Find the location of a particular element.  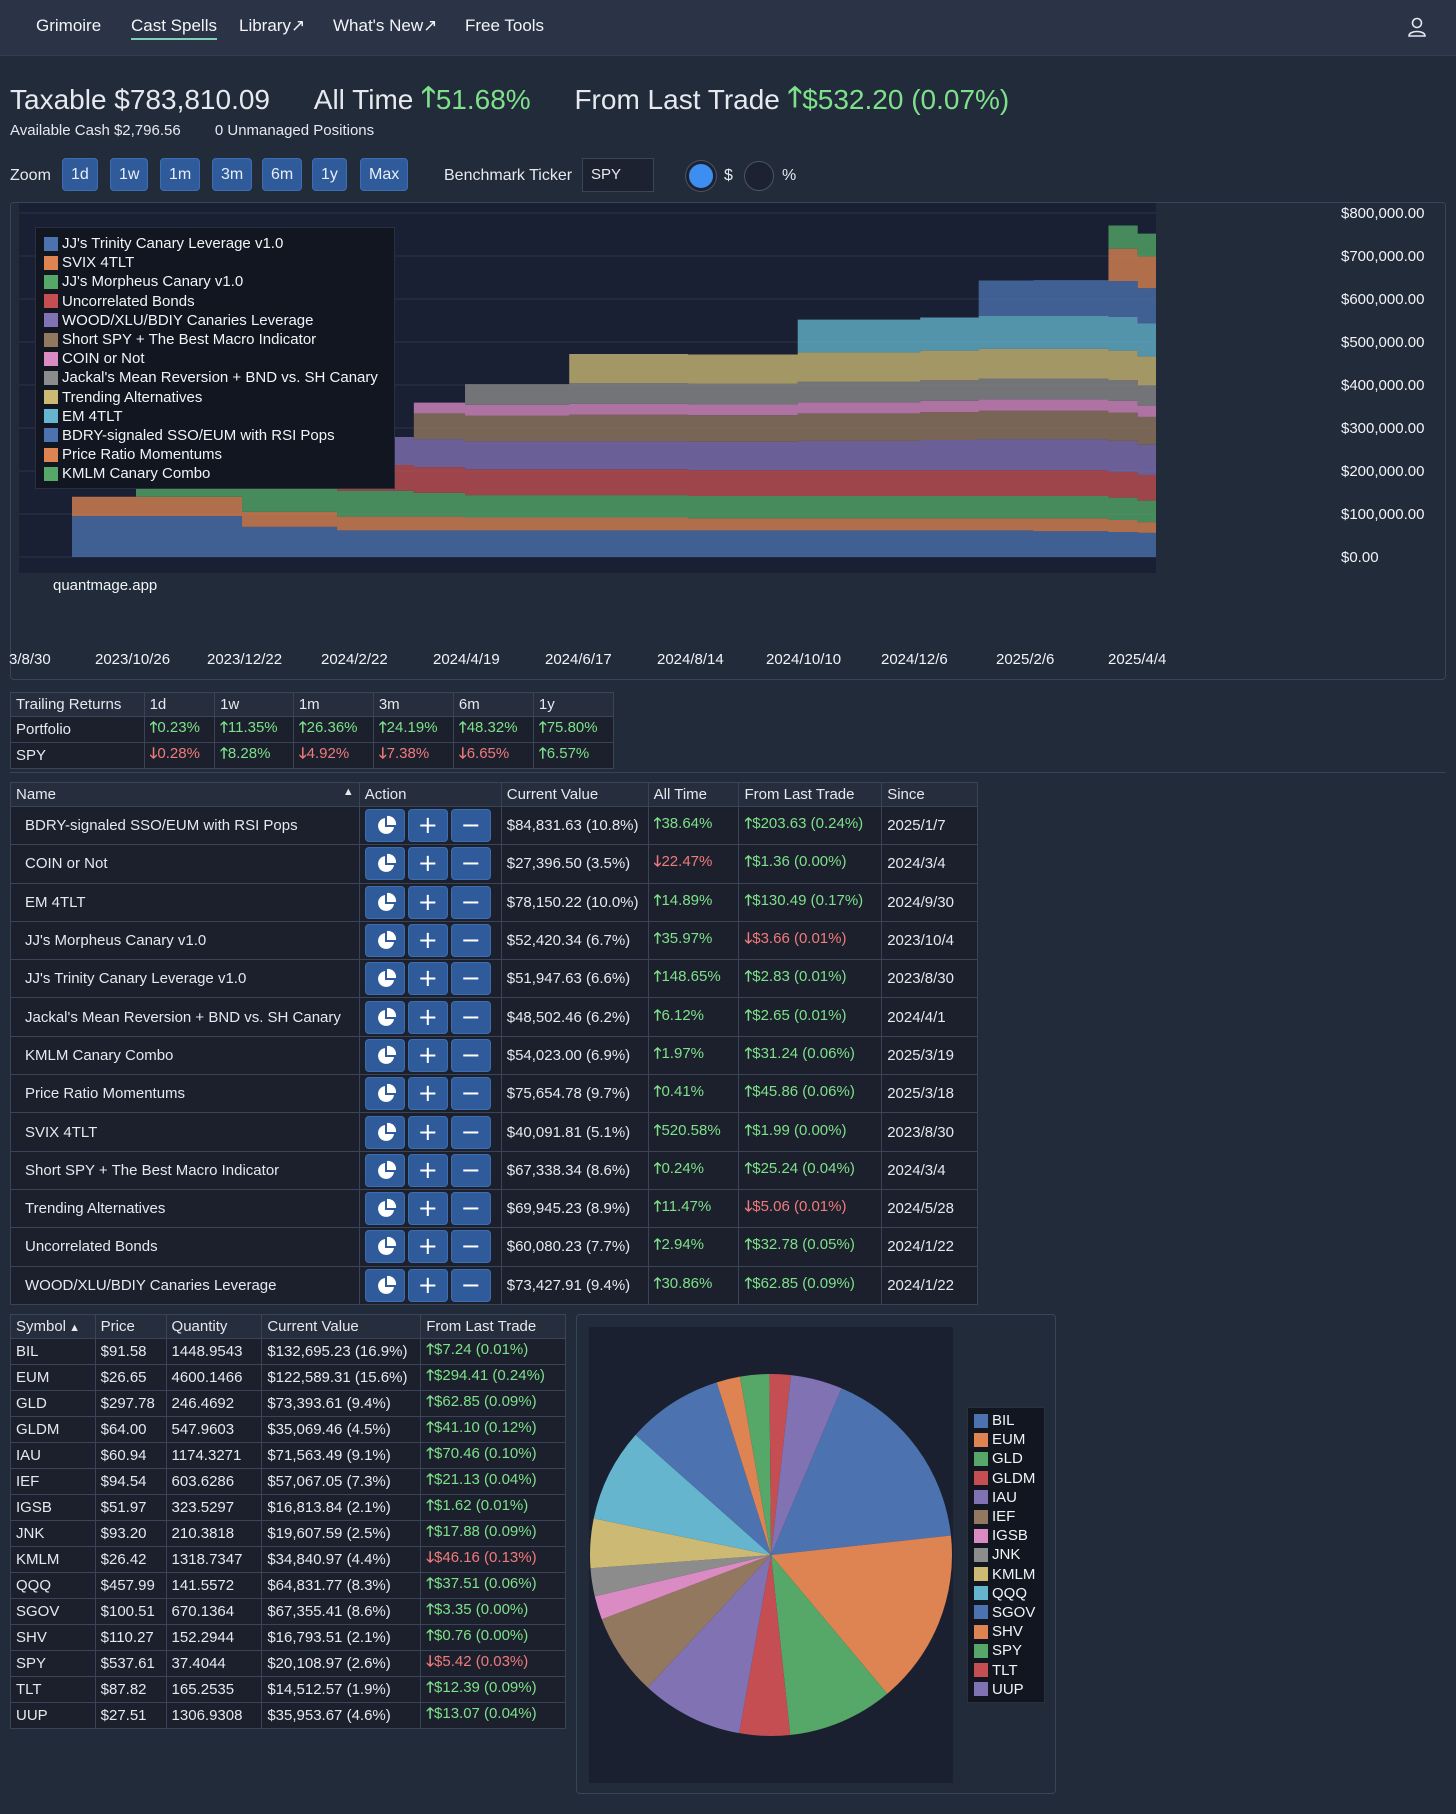

spells-header: Name ▲ is located at coordinates (185, 794).